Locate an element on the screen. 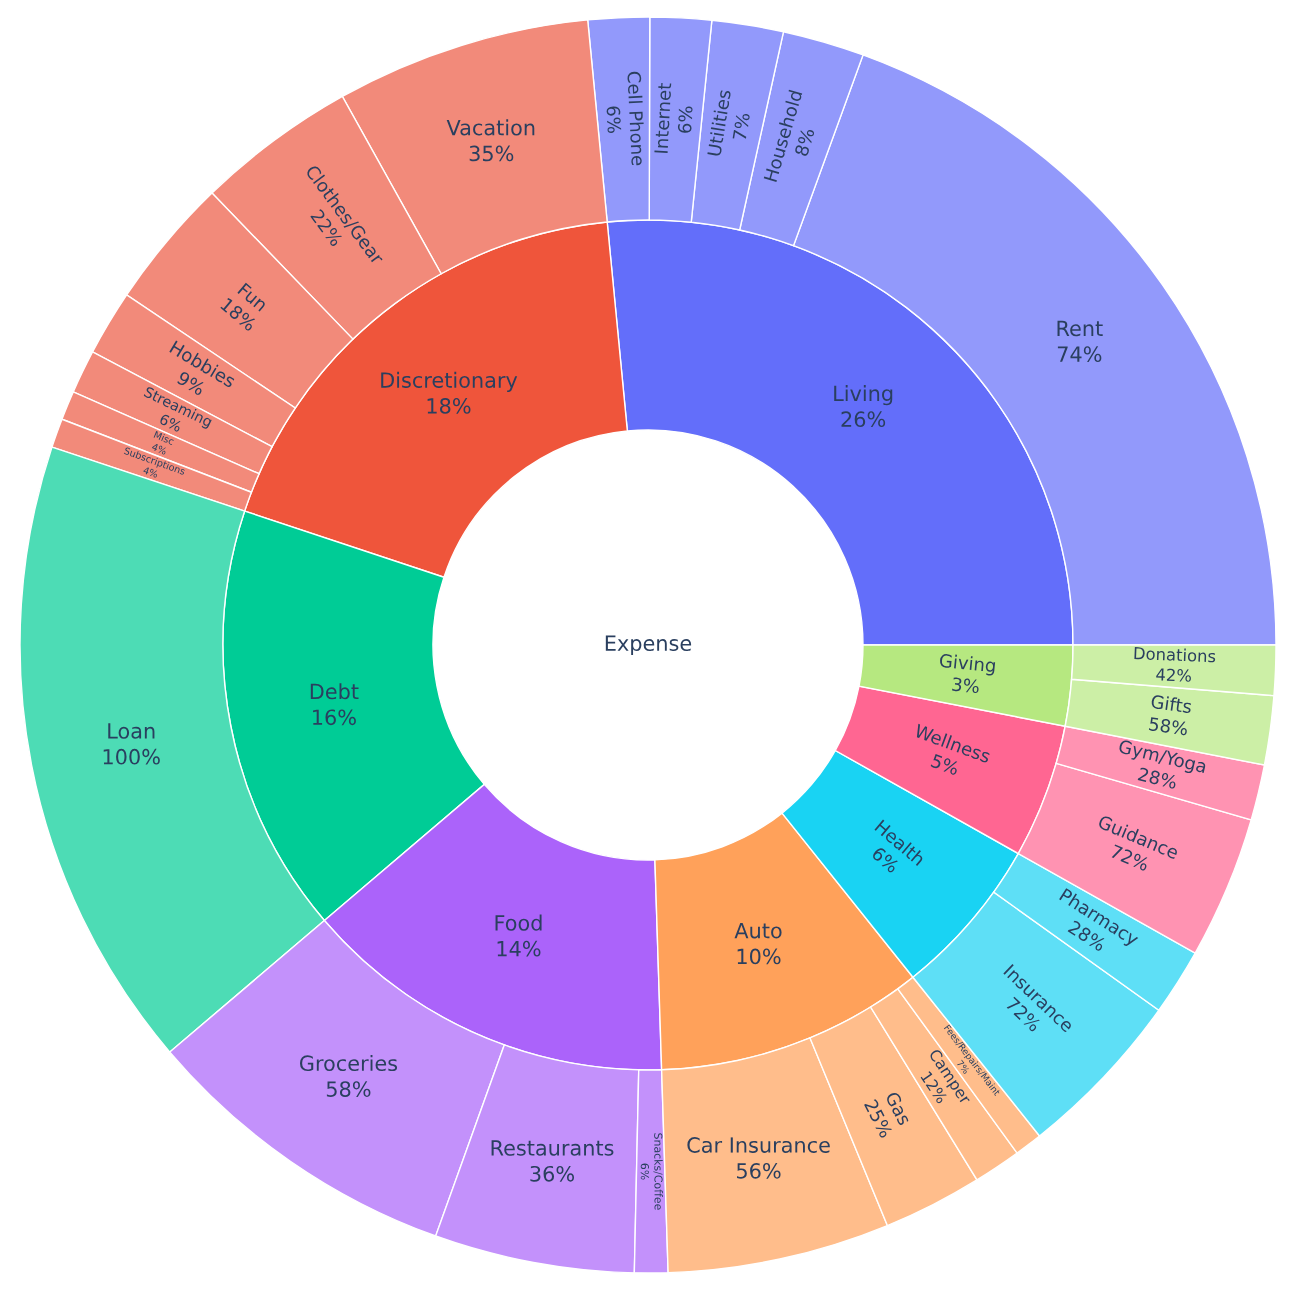 Image resolution: width=1297 pixels, height=1290 pixels. category-label: Restaurants is located at coordinates (552, 1148).